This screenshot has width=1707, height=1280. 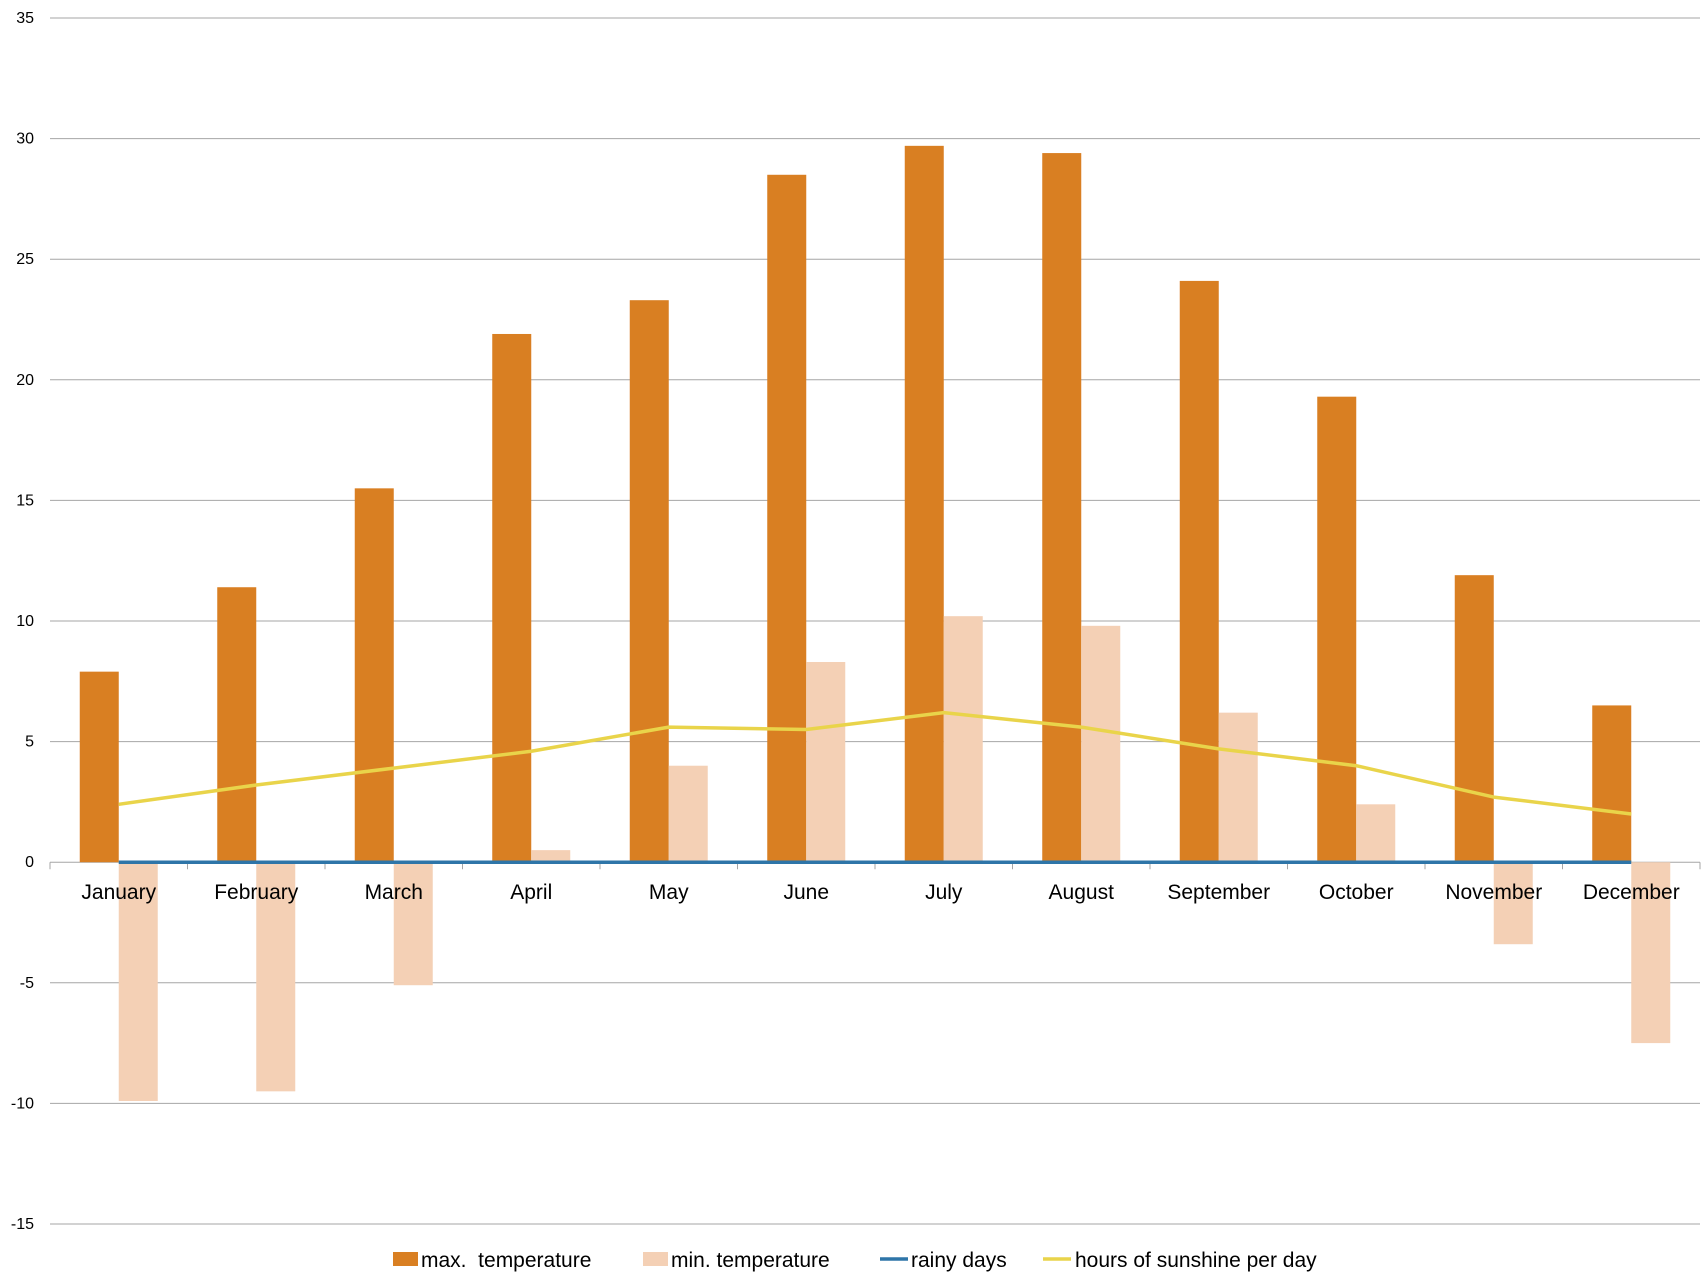 What do you see at coordinates (276, 977) in the screenshot?
I see `min-temperature-bar-february` at bounding box center [276, 977].